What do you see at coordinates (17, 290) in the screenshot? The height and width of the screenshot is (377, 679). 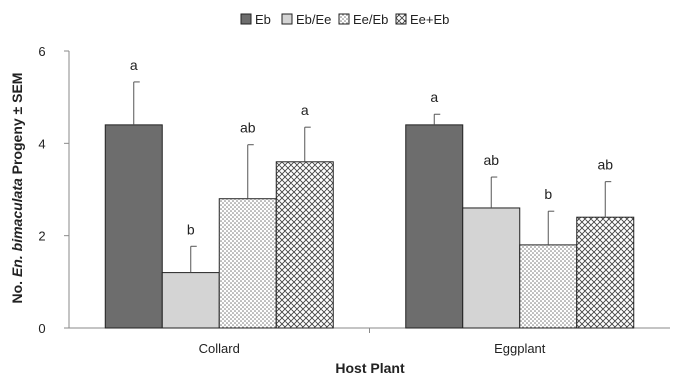 I see `y-axis-title-part-1: No.` at bounding box center [17, 290].